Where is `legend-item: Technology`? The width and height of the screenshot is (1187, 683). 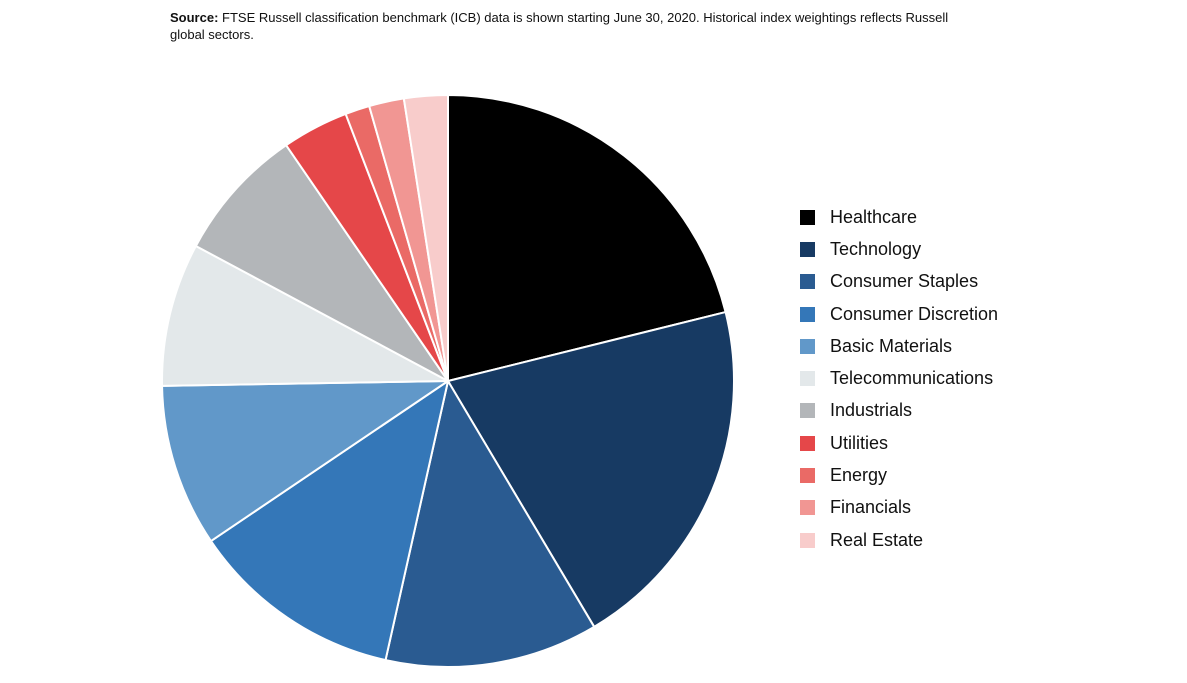 legend-item: Technology is located at coordinates (899, 249).